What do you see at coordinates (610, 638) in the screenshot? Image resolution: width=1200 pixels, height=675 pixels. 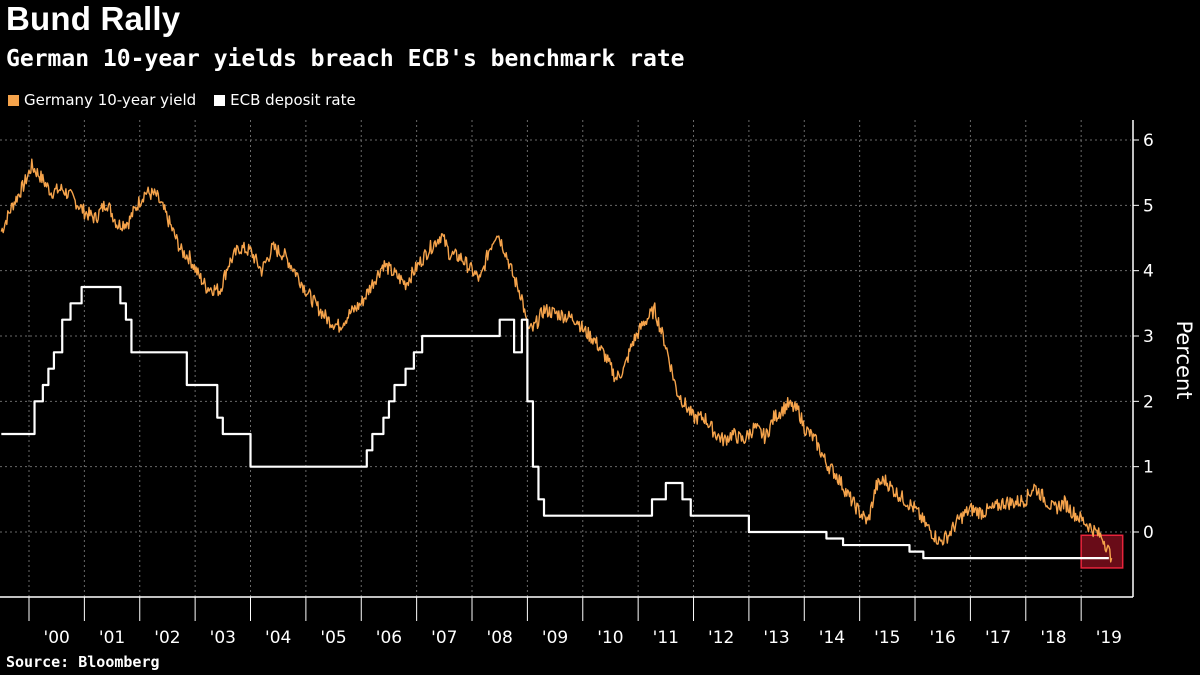 I see `x-tick-label: '10` at bounding box center [610, 638].